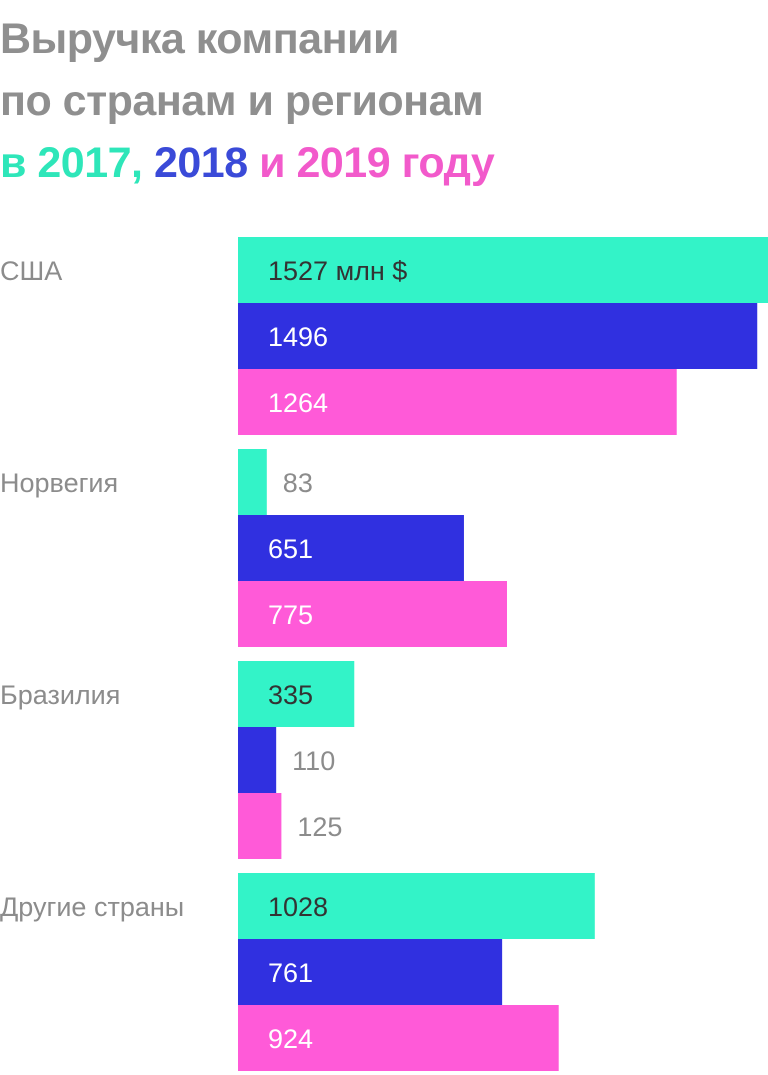 This screenshot has width=768, height=1075. What do you see at coordinates (298, 483) in the screenshot?
I see `bar-value-label: 83` at bounding box center [298, 483].